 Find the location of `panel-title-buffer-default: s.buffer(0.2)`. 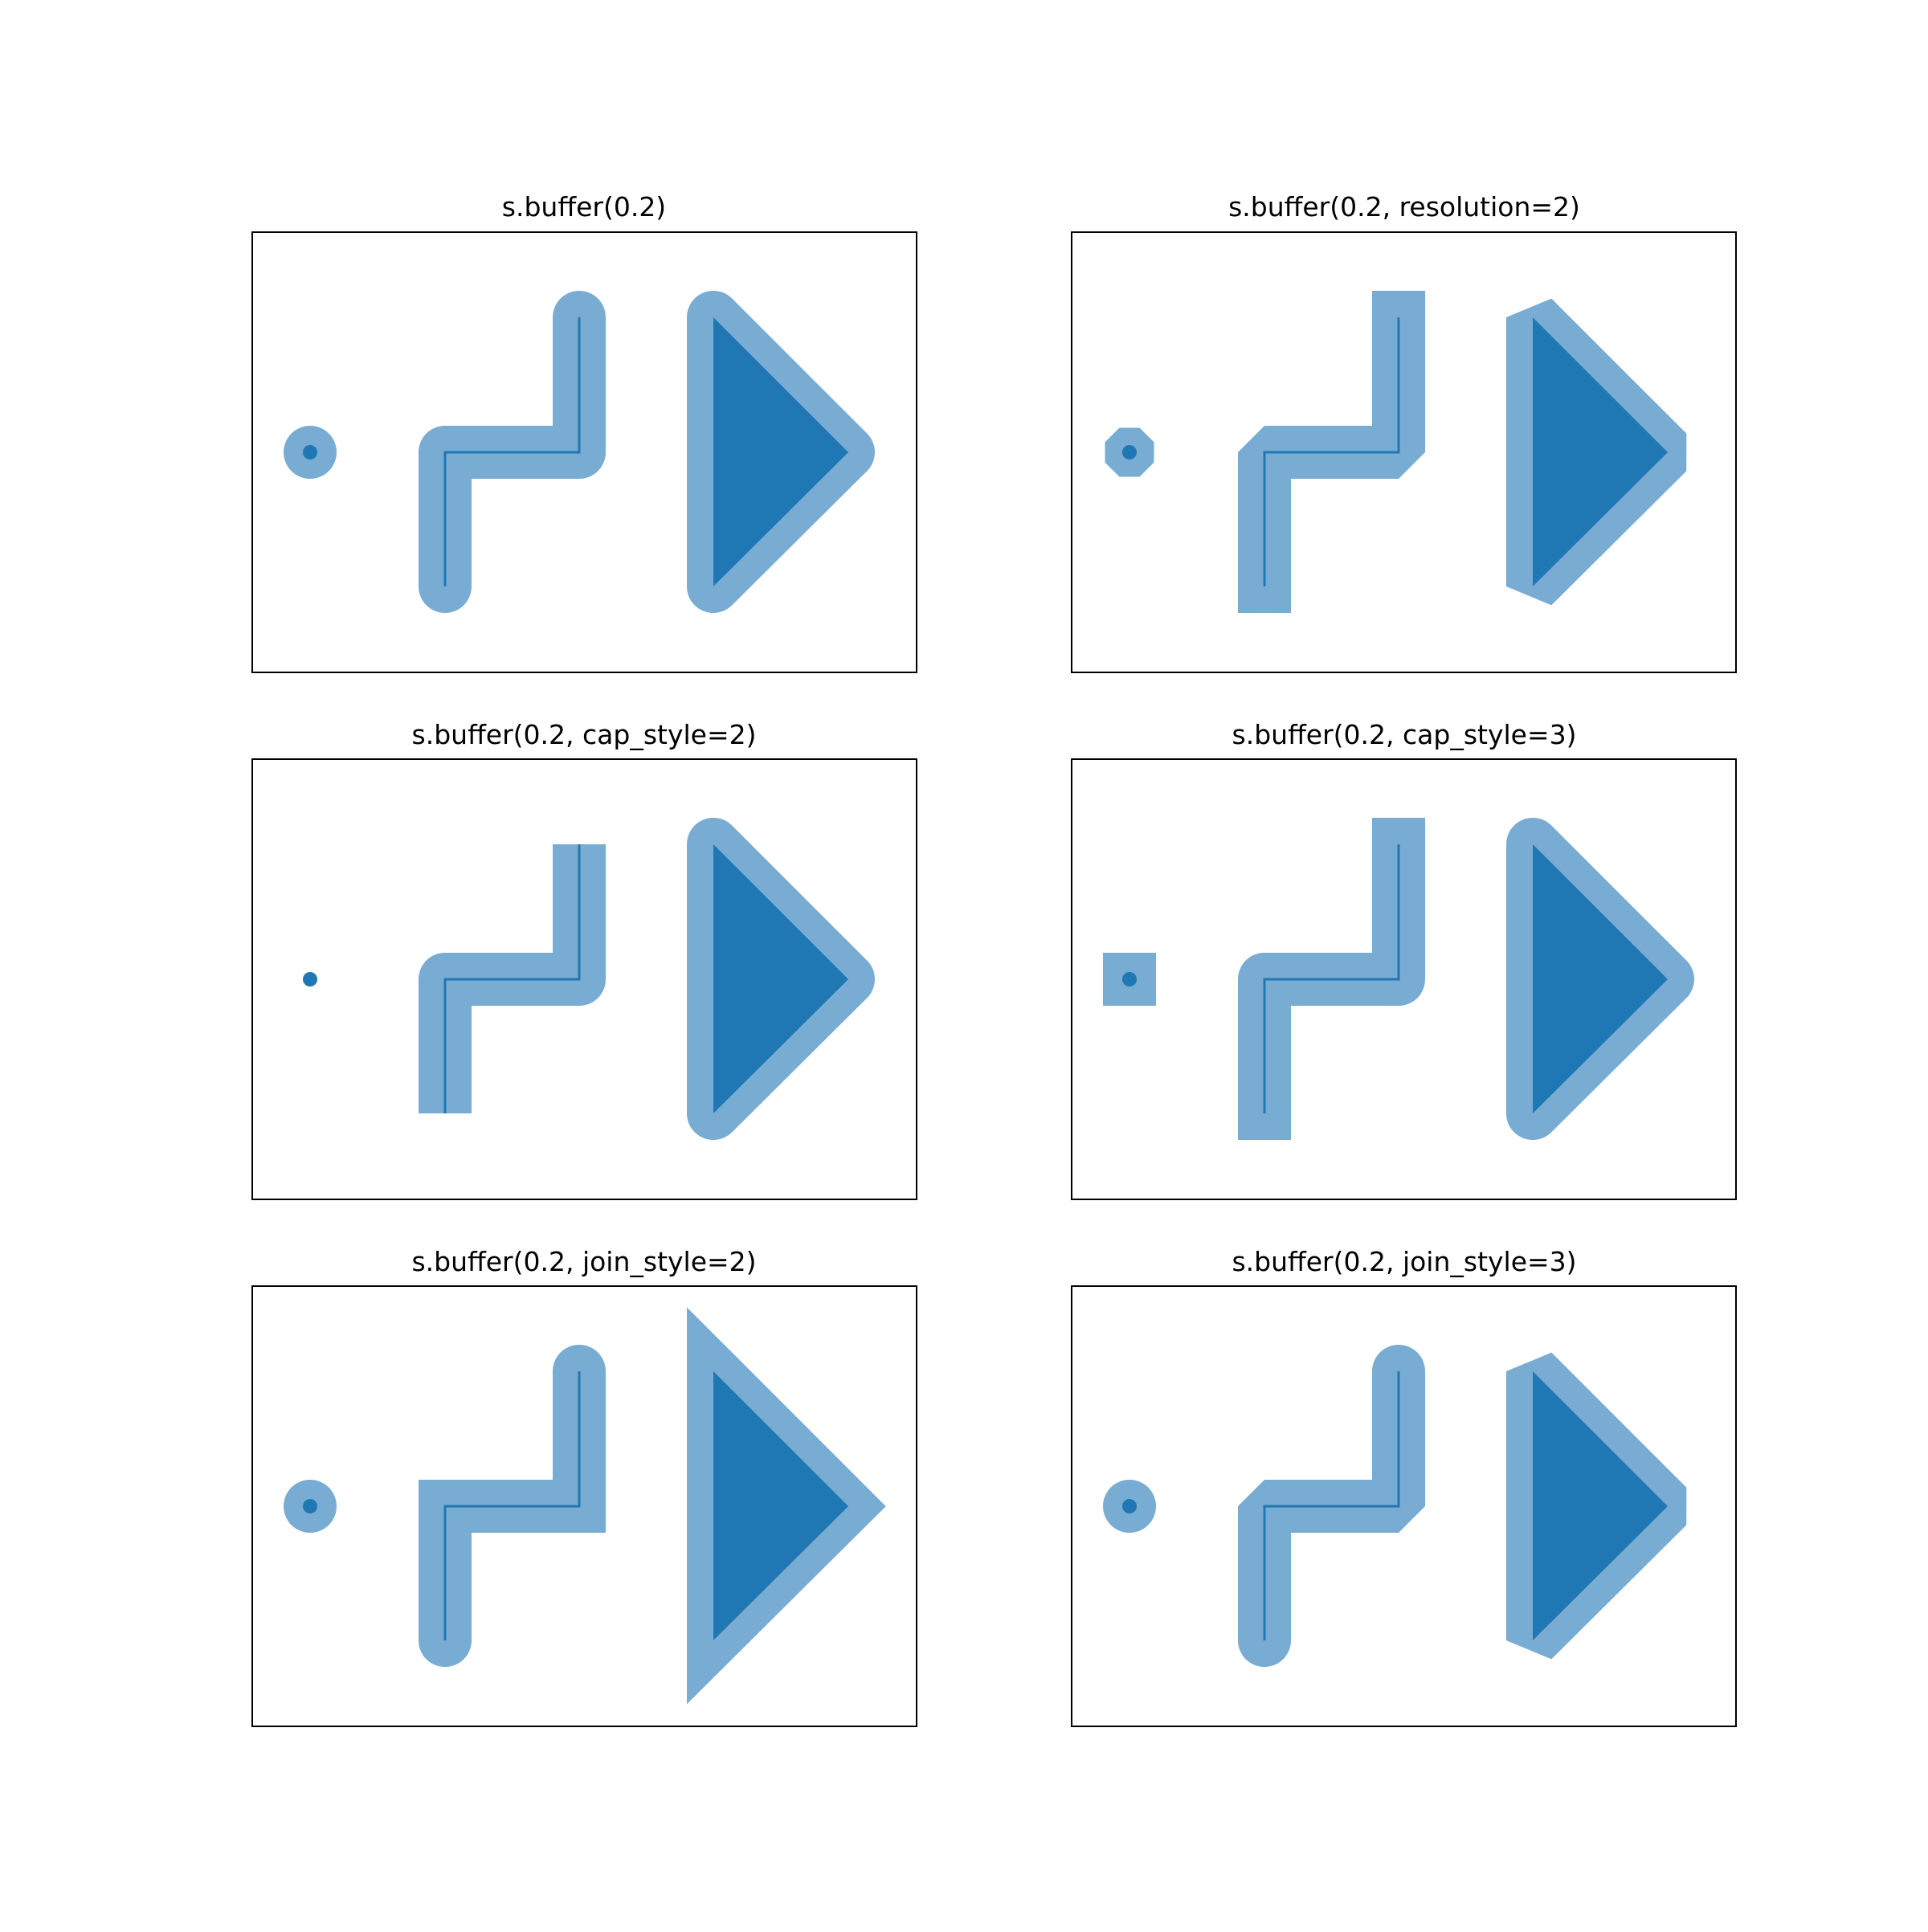

panel-title-buffer-default: s.buffer(0.2) is located at coordinates (584, 207).